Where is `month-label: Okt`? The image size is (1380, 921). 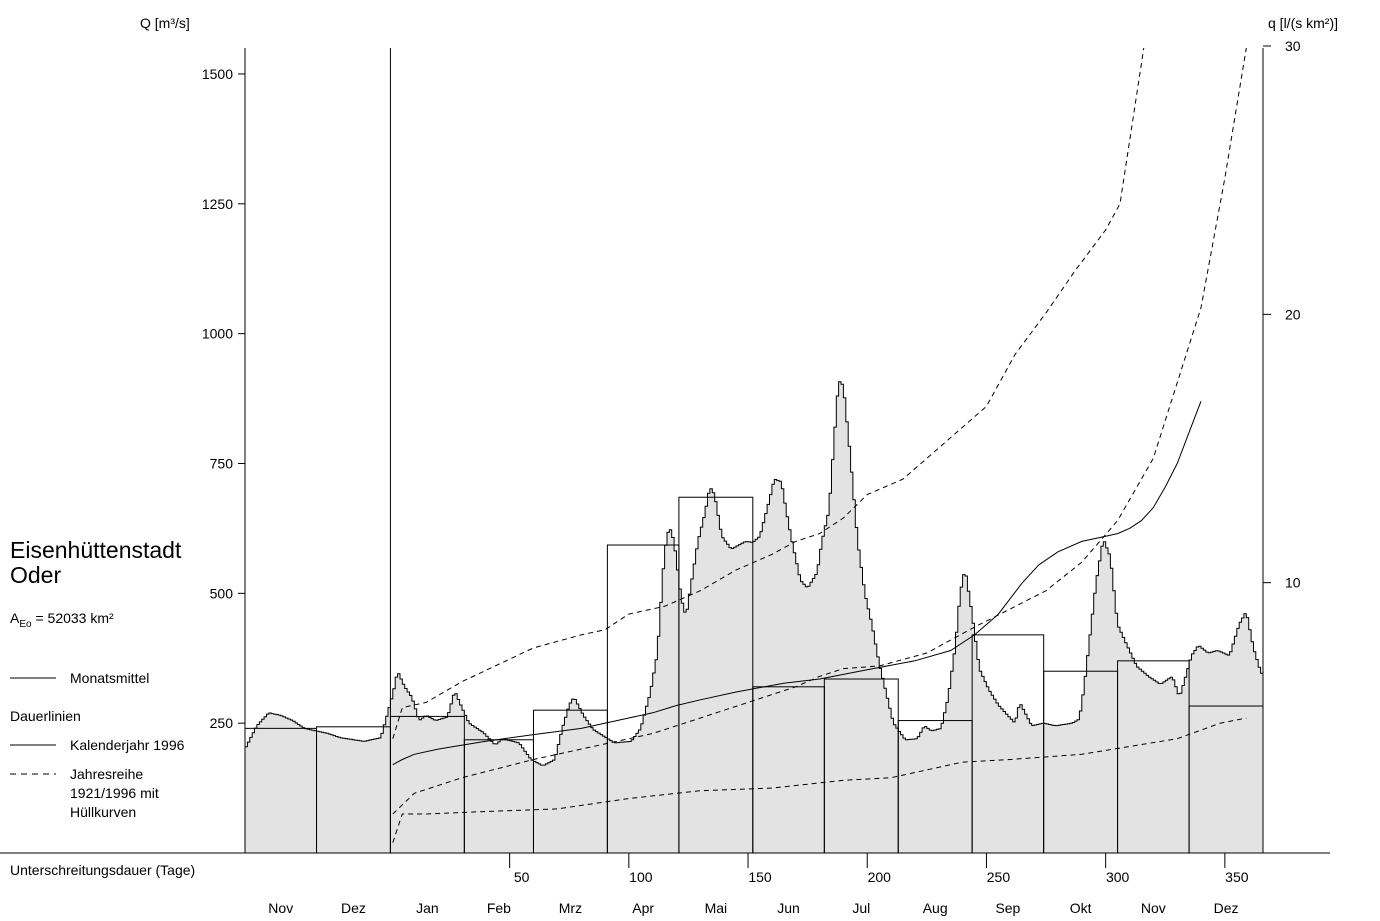 month-label: Okt is located at coordinates (1081, 908).